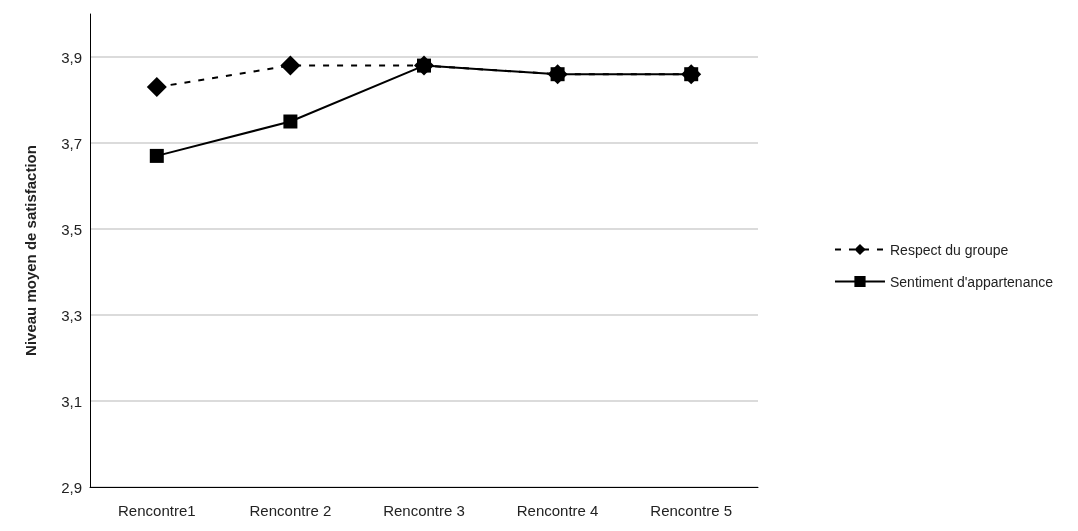  I want to click on y-tick-label: 3,5, so click(71, 229).